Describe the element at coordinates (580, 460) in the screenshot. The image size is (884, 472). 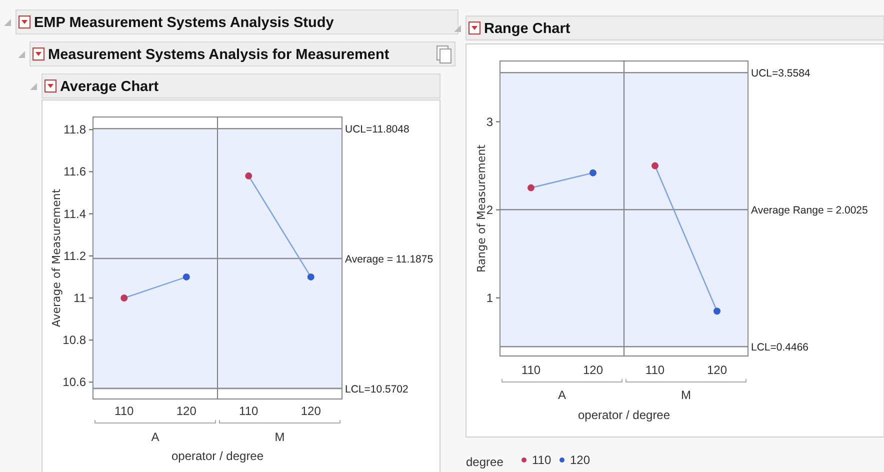
I see `legend-label: 120` at that location.